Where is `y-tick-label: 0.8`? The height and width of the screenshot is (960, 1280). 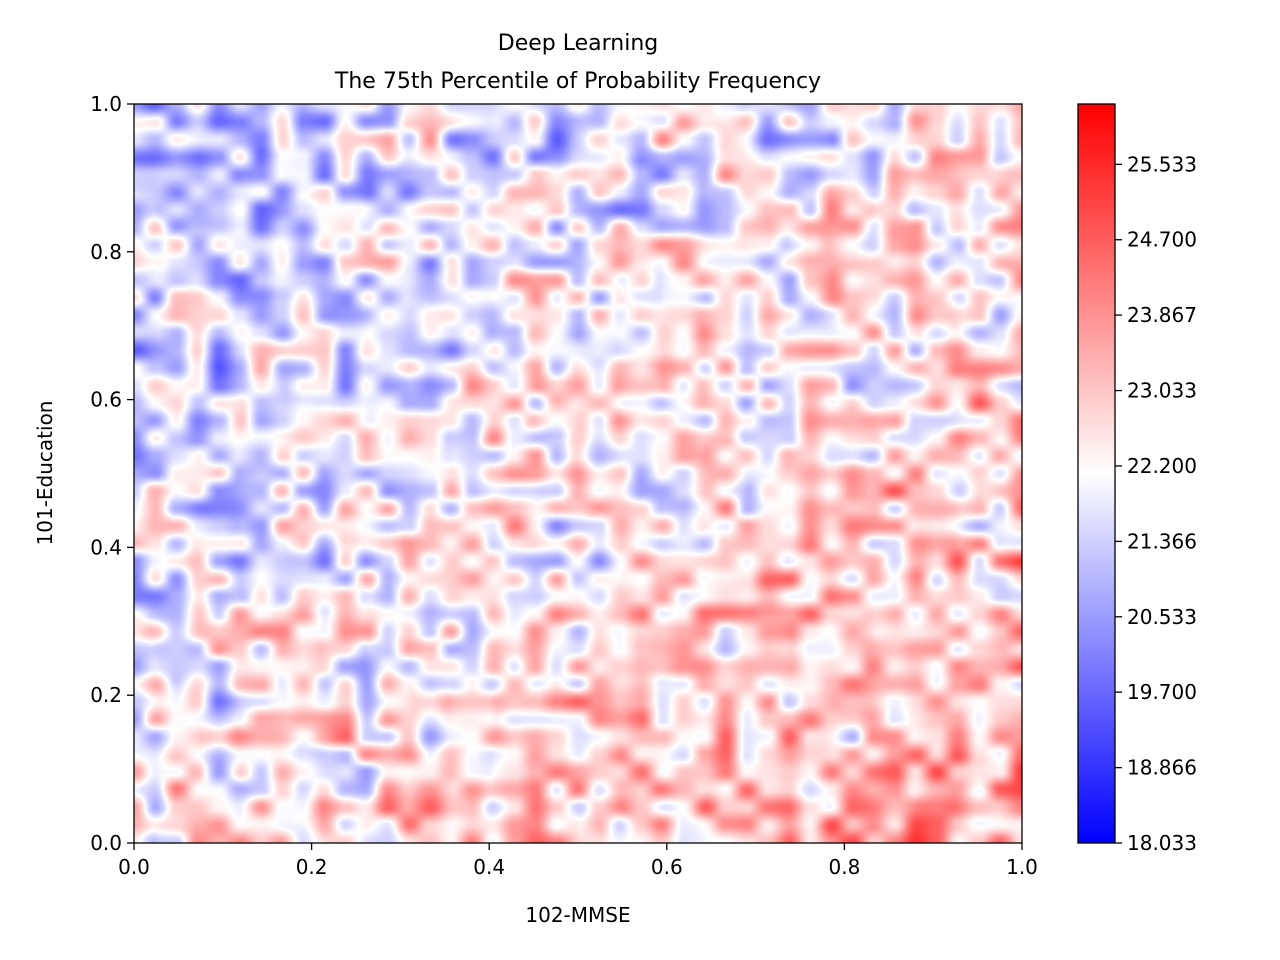 y-tick-label: 0.8 is located at coordinates (106, 252).